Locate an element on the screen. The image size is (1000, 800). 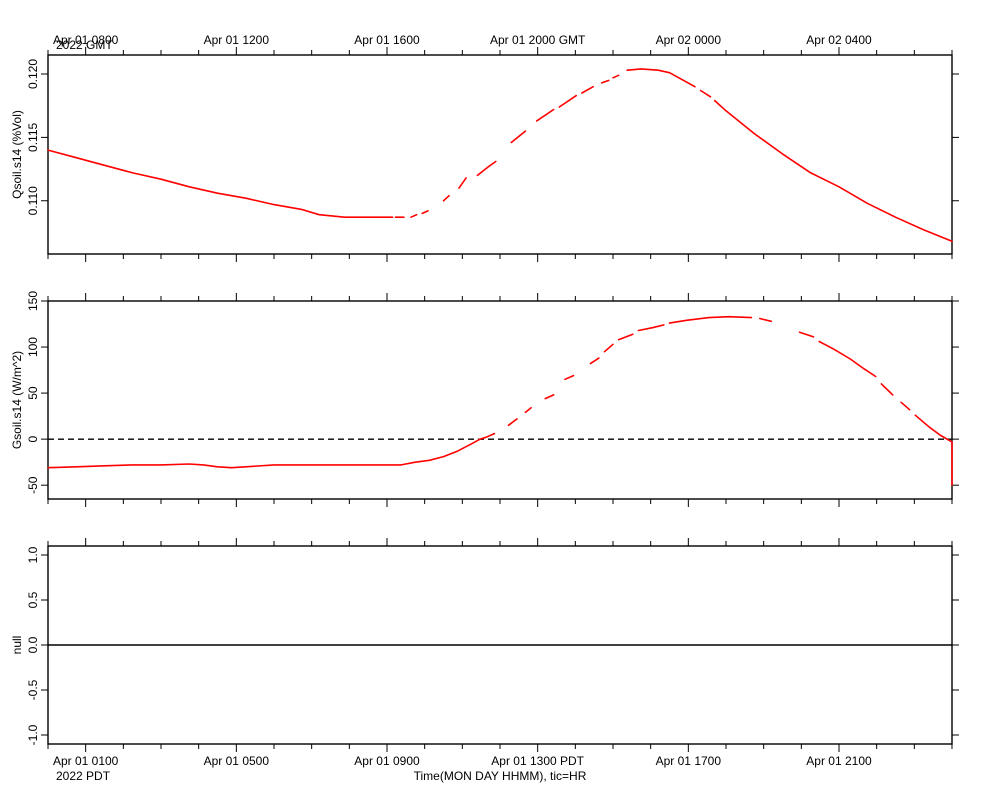
y-tick-label: -50 is located at coordinates (33, 485).